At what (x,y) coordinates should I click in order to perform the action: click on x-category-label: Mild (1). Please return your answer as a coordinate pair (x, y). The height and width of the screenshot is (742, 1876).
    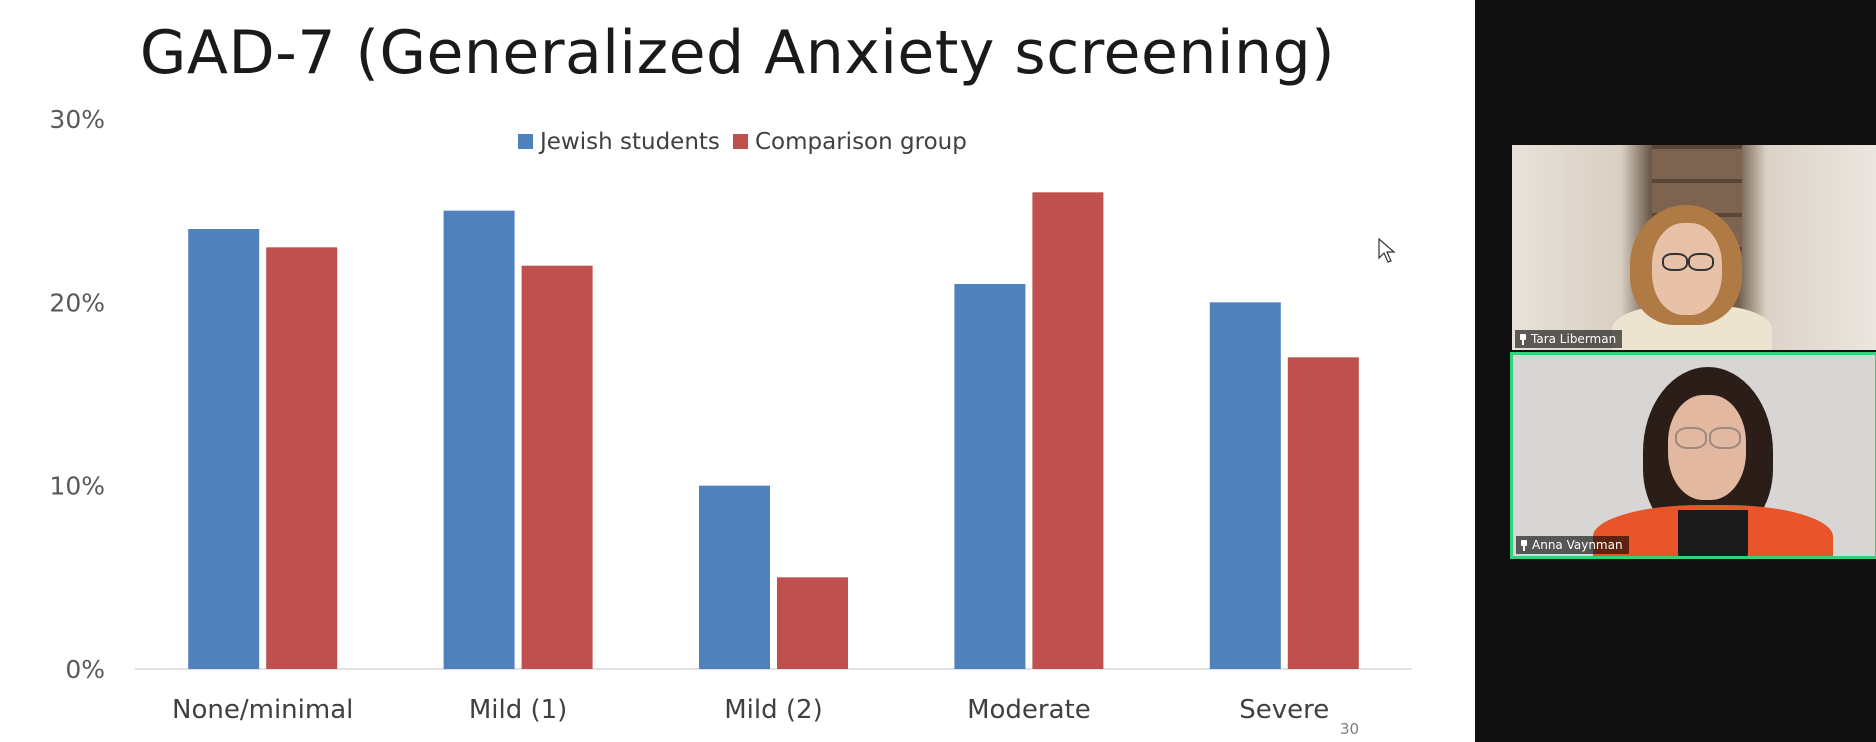
    Looking at the image, I should click on (518, 710).